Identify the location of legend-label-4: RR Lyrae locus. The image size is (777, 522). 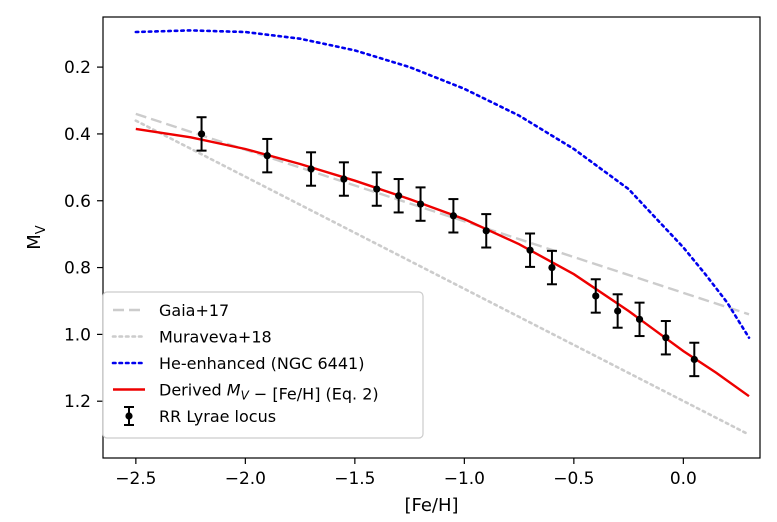
(217, 416).